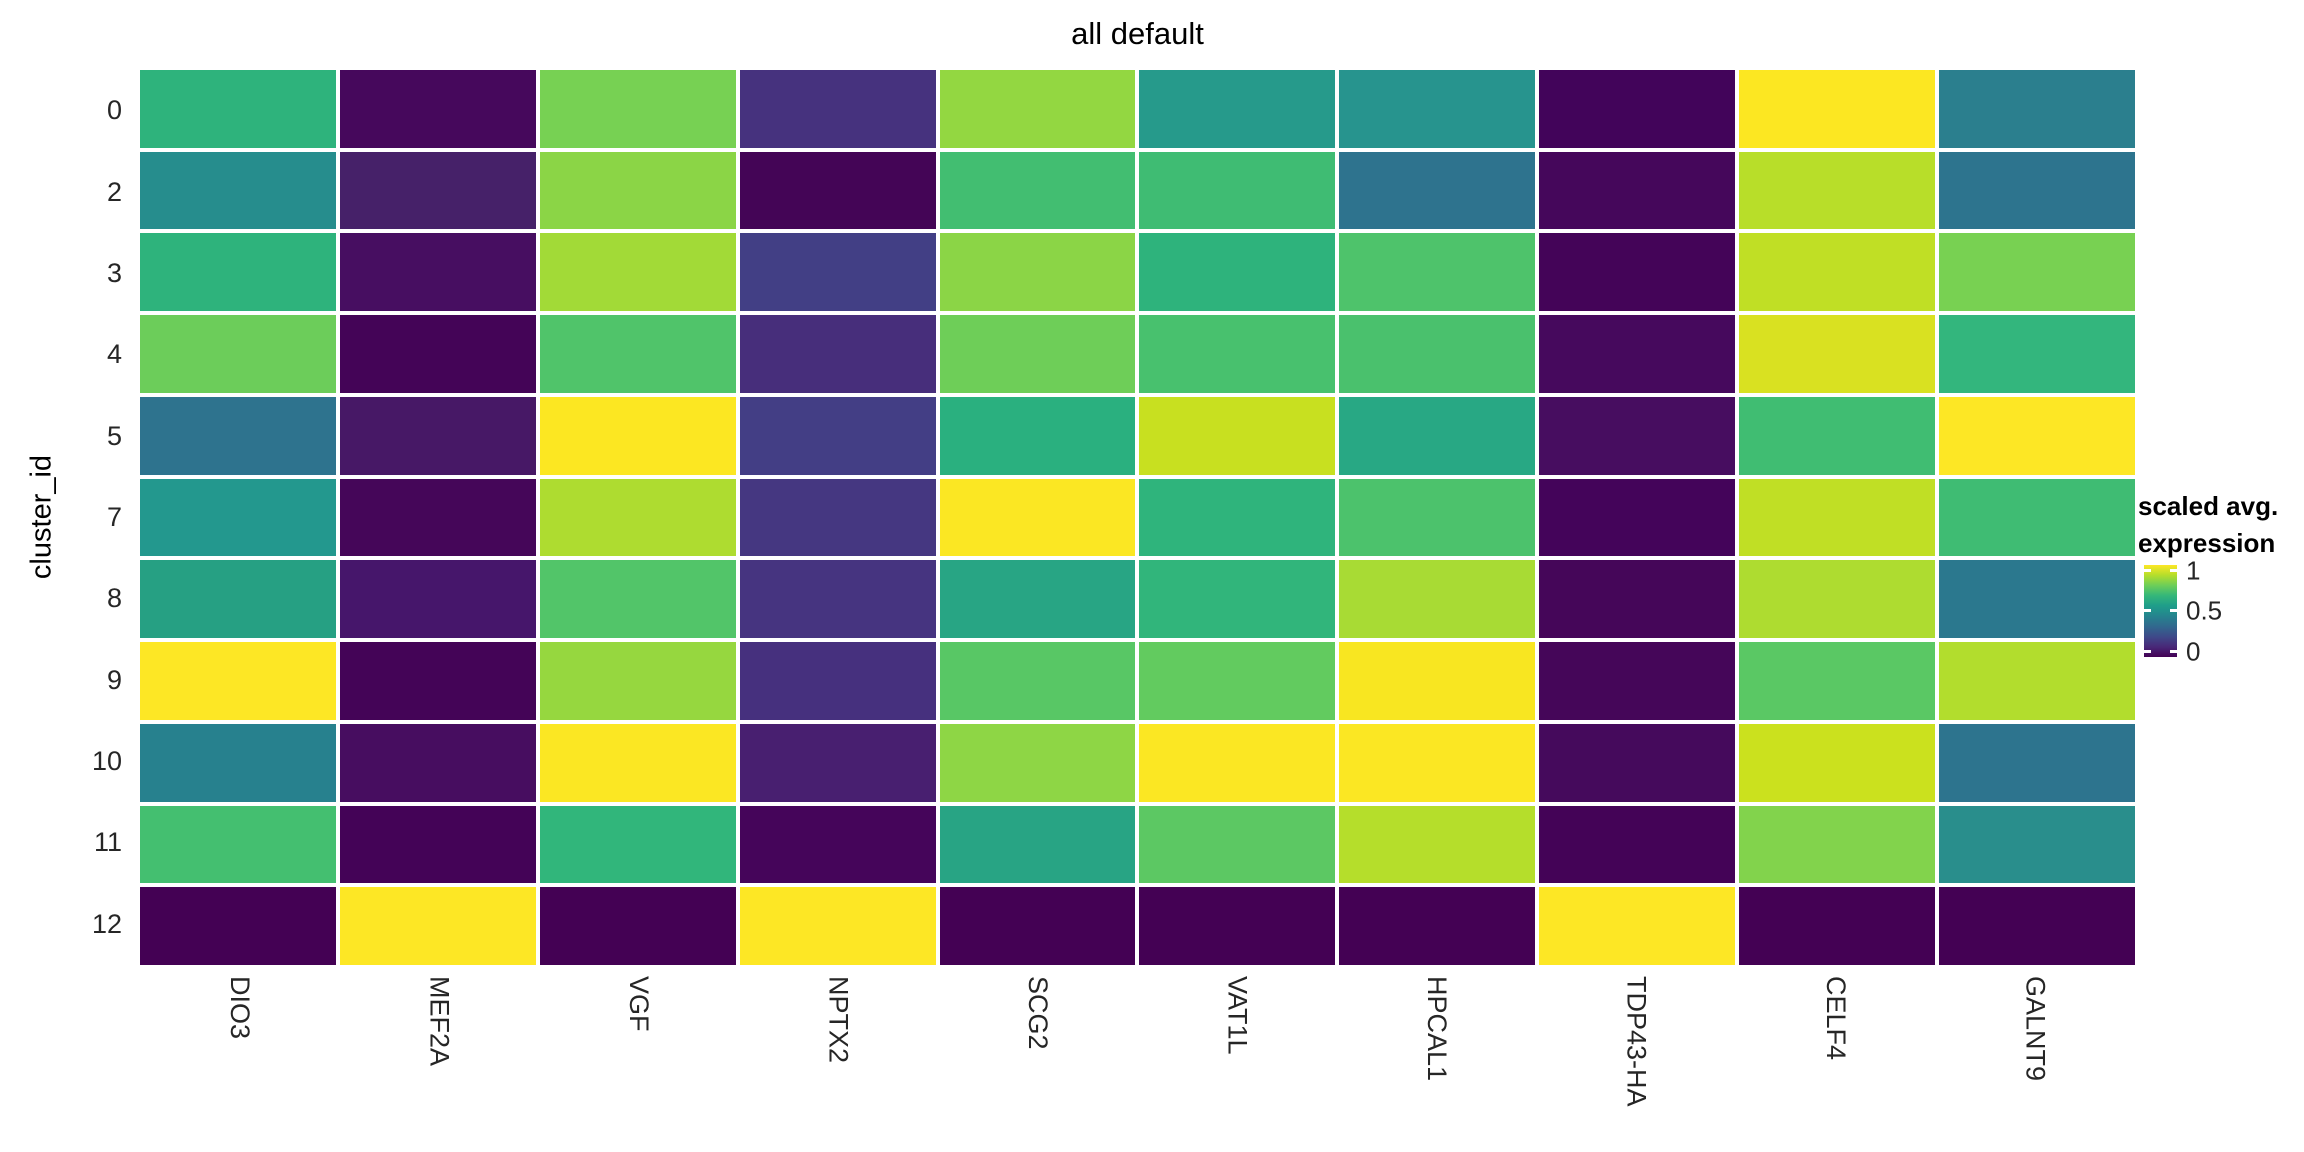 The height and width of the screenshot is (1152, 2304). What do you see at coordinates (1837, 435) in the screenshot?
I see `heatmap-cell-5-CELF4` at bounding box center [1837, 435].